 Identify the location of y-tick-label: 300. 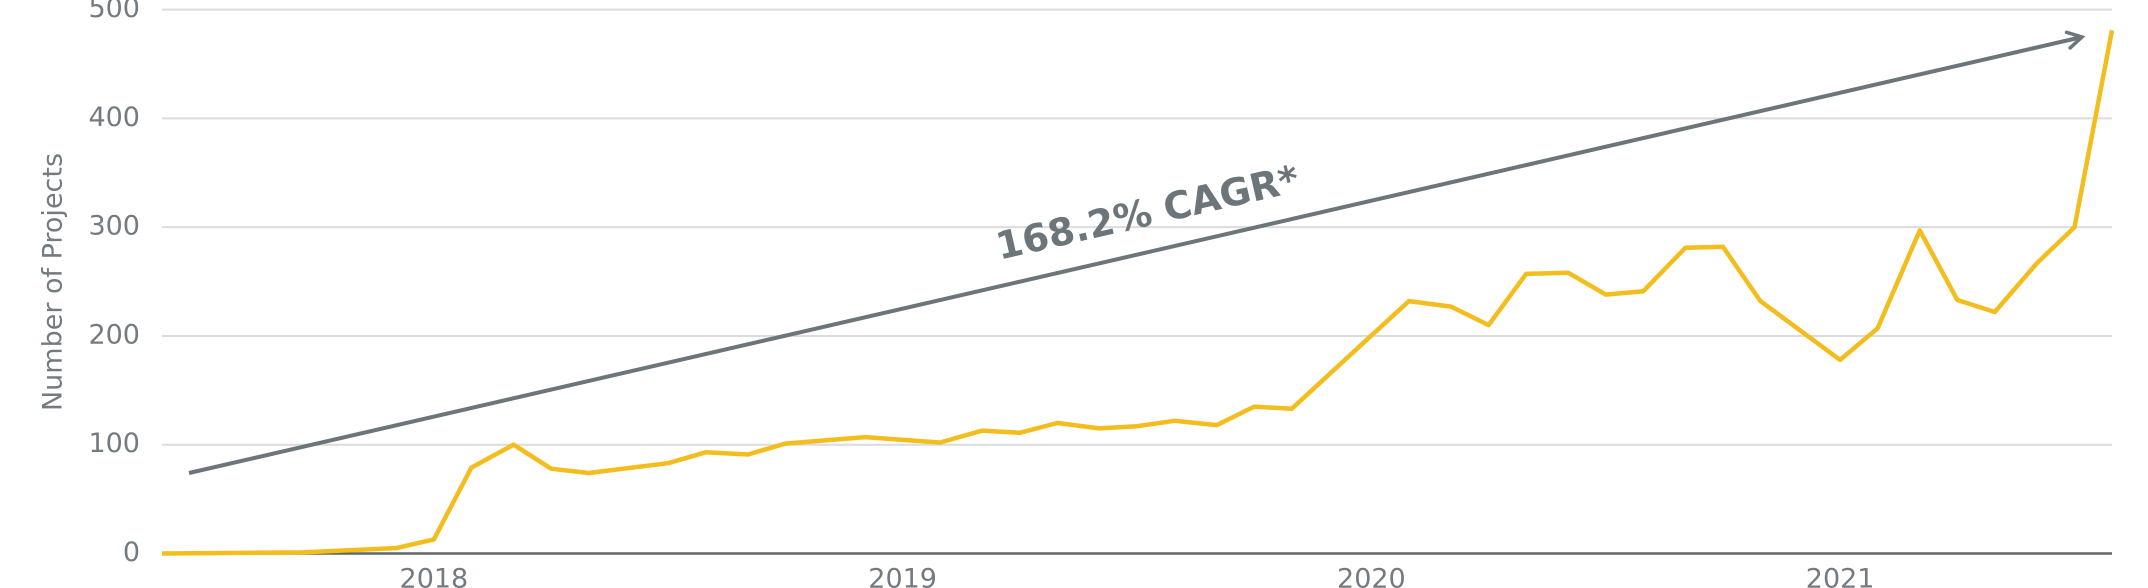
(114, 226).